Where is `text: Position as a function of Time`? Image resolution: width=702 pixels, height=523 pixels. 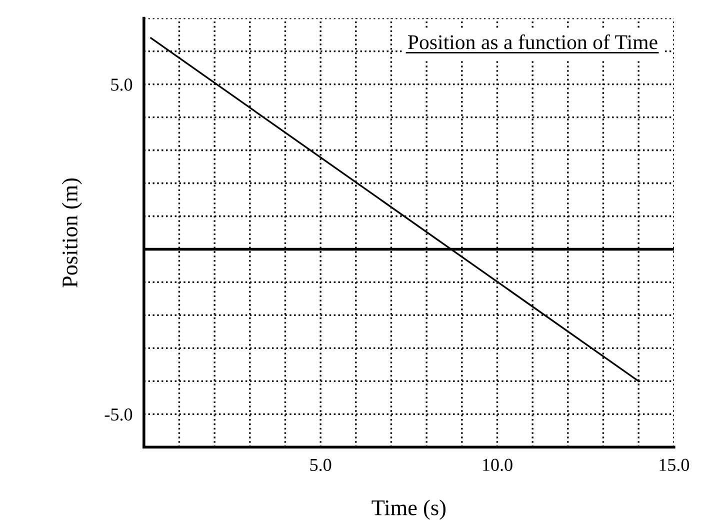 text: Position as a function of Time is located at coordinates (533, 42).